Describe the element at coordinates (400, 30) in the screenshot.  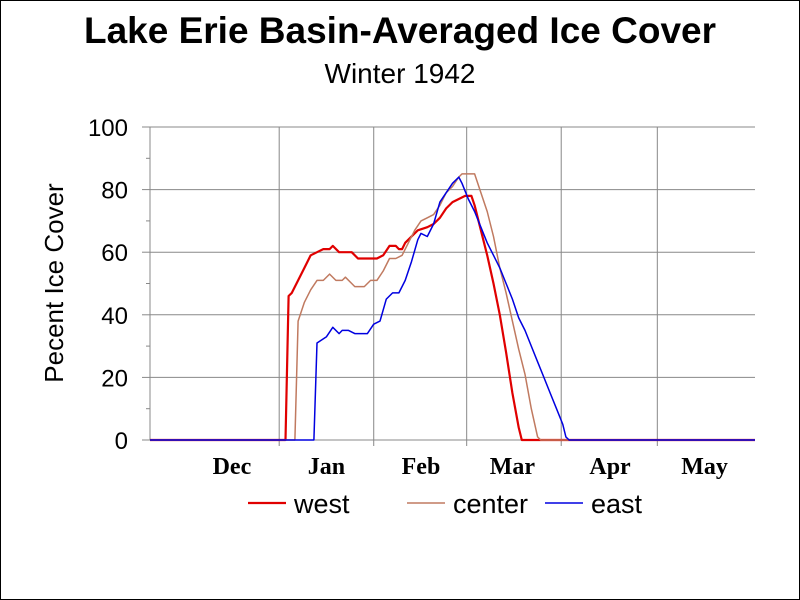
I see `chart-title: Lake Erie Basin-Averaged Ice Cover` at that location.